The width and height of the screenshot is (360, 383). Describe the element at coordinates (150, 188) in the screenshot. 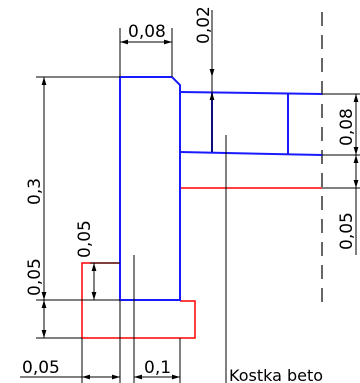

I see `curb-outline` at that location.